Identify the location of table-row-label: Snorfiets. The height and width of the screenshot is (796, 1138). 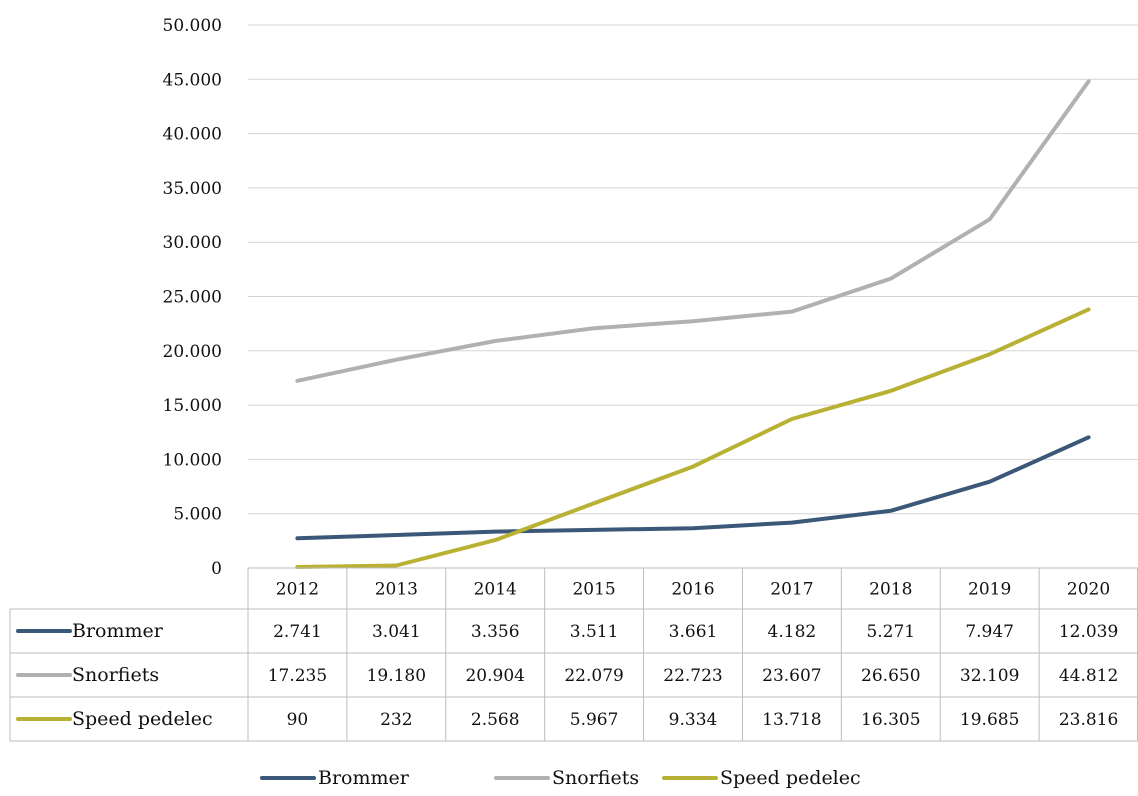
(115, 675).